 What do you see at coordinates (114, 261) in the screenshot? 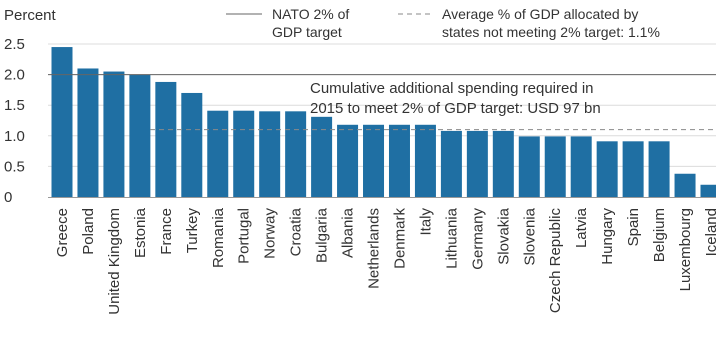
I see `x-tick-label: United Kingdom` at bounding box center [114, 261].